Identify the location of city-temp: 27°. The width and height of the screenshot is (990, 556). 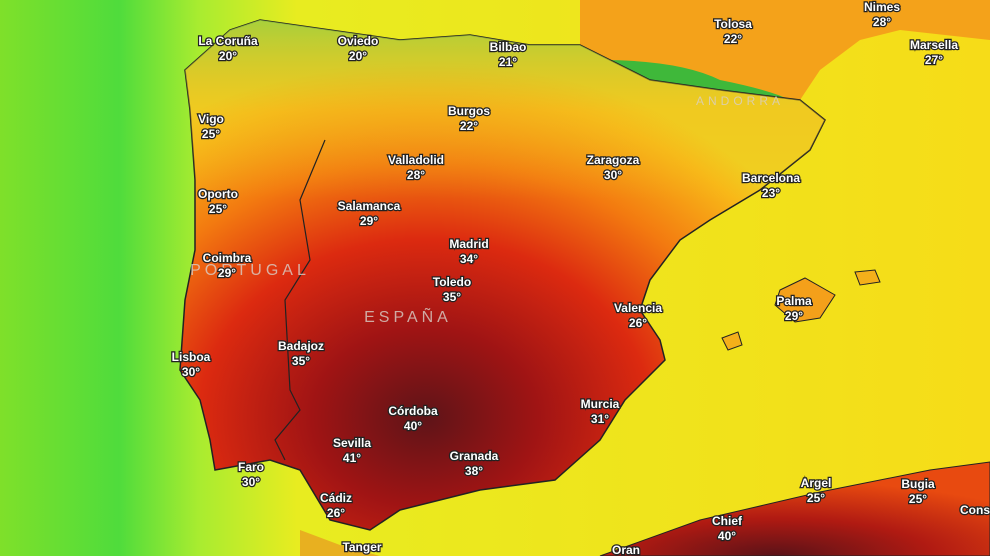
(934, 60).